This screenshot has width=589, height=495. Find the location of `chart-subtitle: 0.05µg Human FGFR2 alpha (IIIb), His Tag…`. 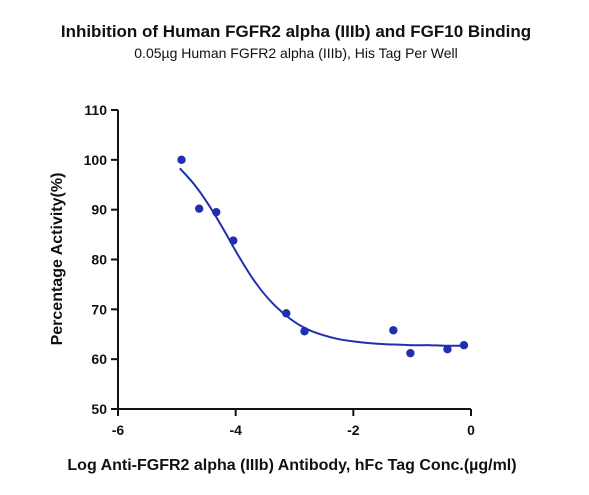

chart-subtitle: 0.05µg Human FGFR2 alpha (IIIb), His Tag… is located at coordinates (295, 53).